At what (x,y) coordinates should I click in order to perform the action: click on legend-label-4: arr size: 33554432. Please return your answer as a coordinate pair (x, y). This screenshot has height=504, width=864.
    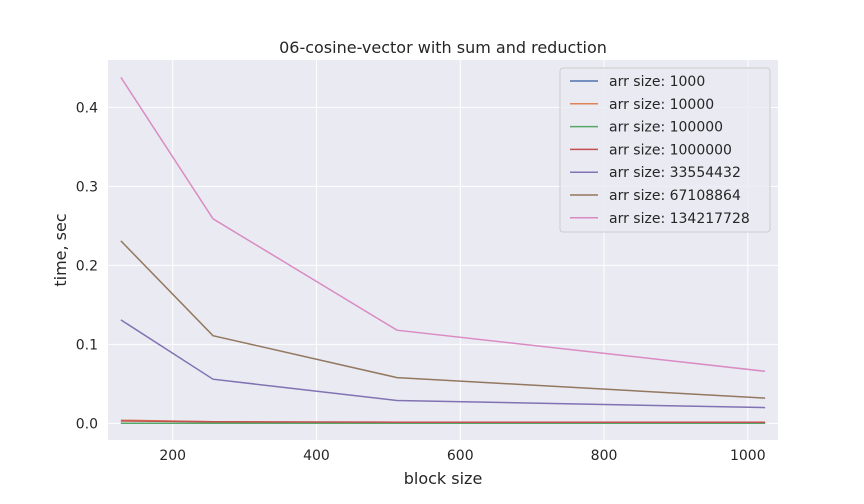
    Looking at the image, I should click on (675, 173).